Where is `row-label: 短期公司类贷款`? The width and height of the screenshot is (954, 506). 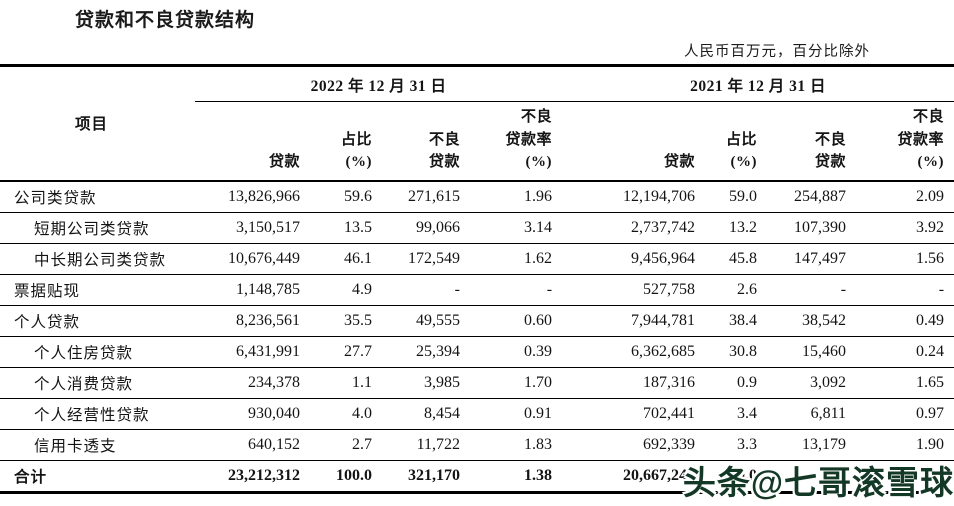 row-label: 短期公司类贷款 is located at coordinates (97, 228).